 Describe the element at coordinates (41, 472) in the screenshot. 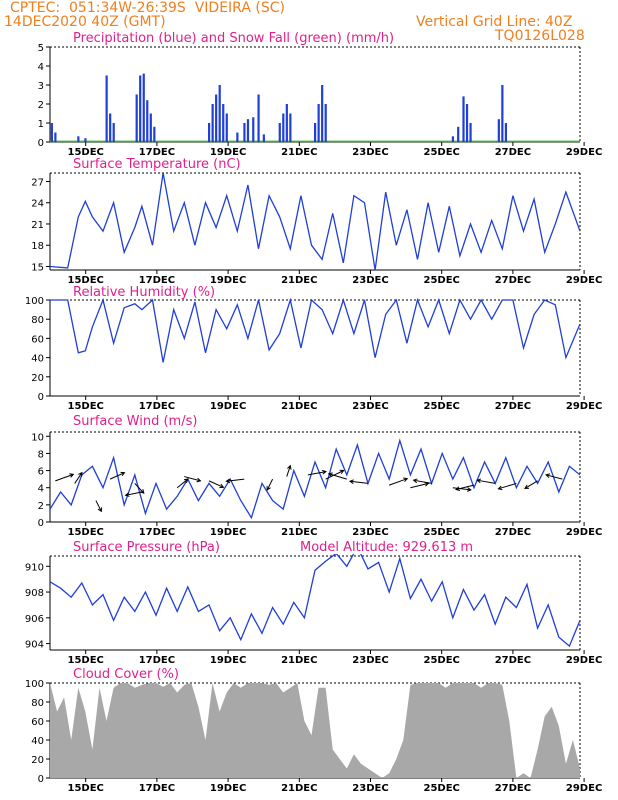

I see `y-tick-label: 6` at that location.